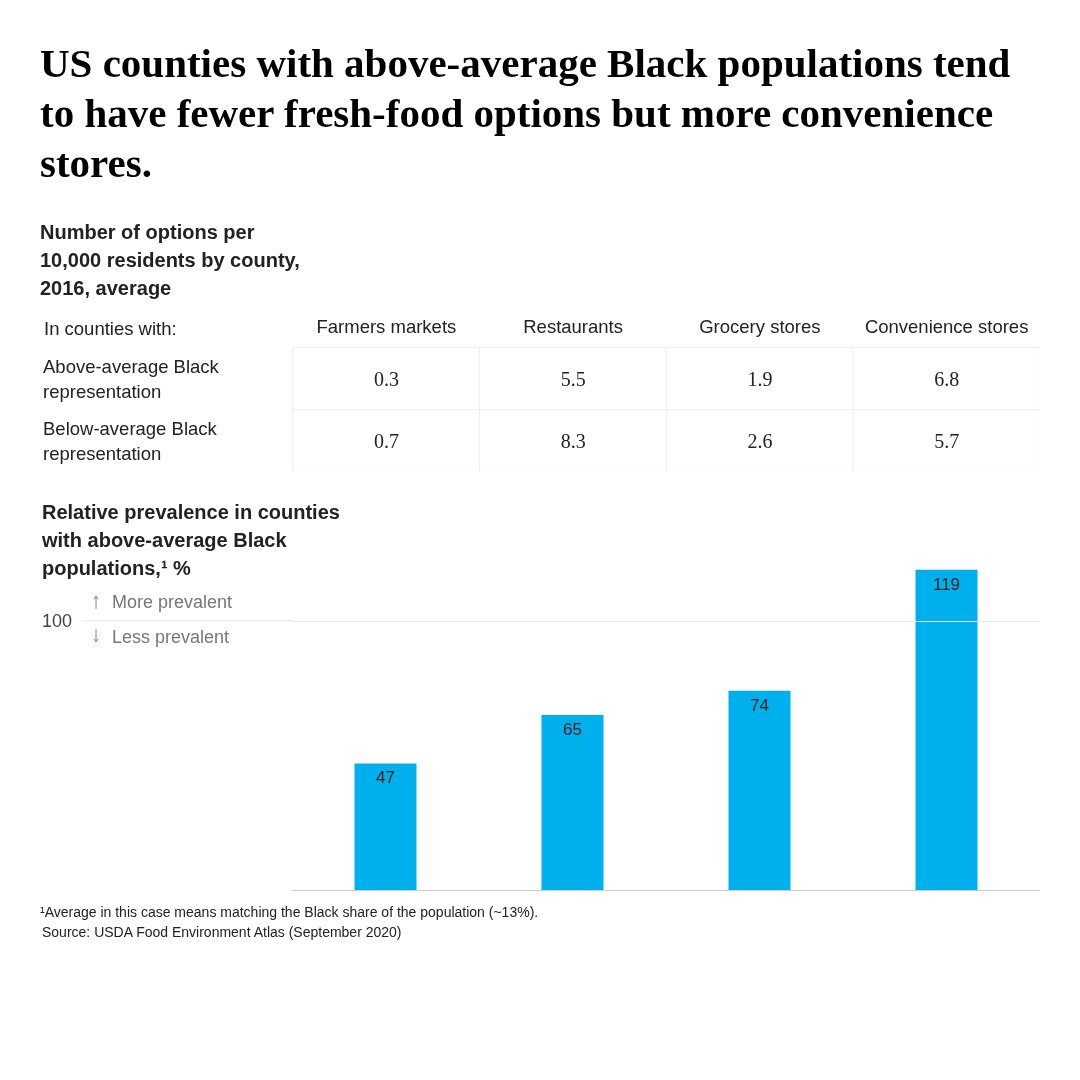 The height and width of the screenshot is (1080, 1080). What do you see at coordinates (386, 379) in the screenshot?
I see `data-label: 0.3` at bounding box center [386, 379].